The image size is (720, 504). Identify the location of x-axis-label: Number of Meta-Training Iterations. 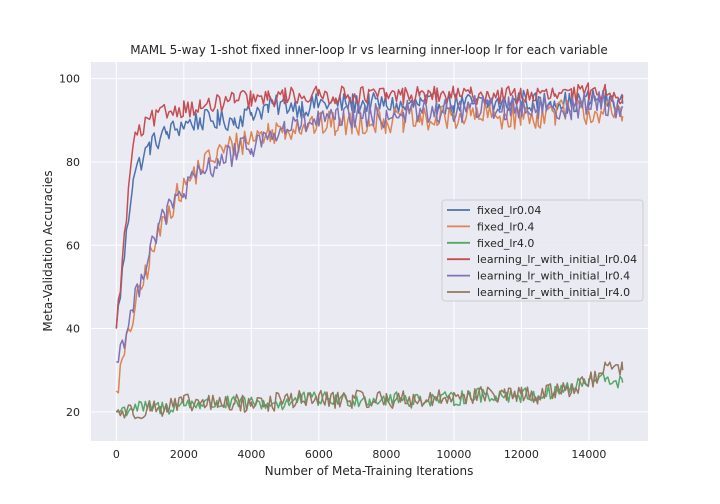
(369, 471).